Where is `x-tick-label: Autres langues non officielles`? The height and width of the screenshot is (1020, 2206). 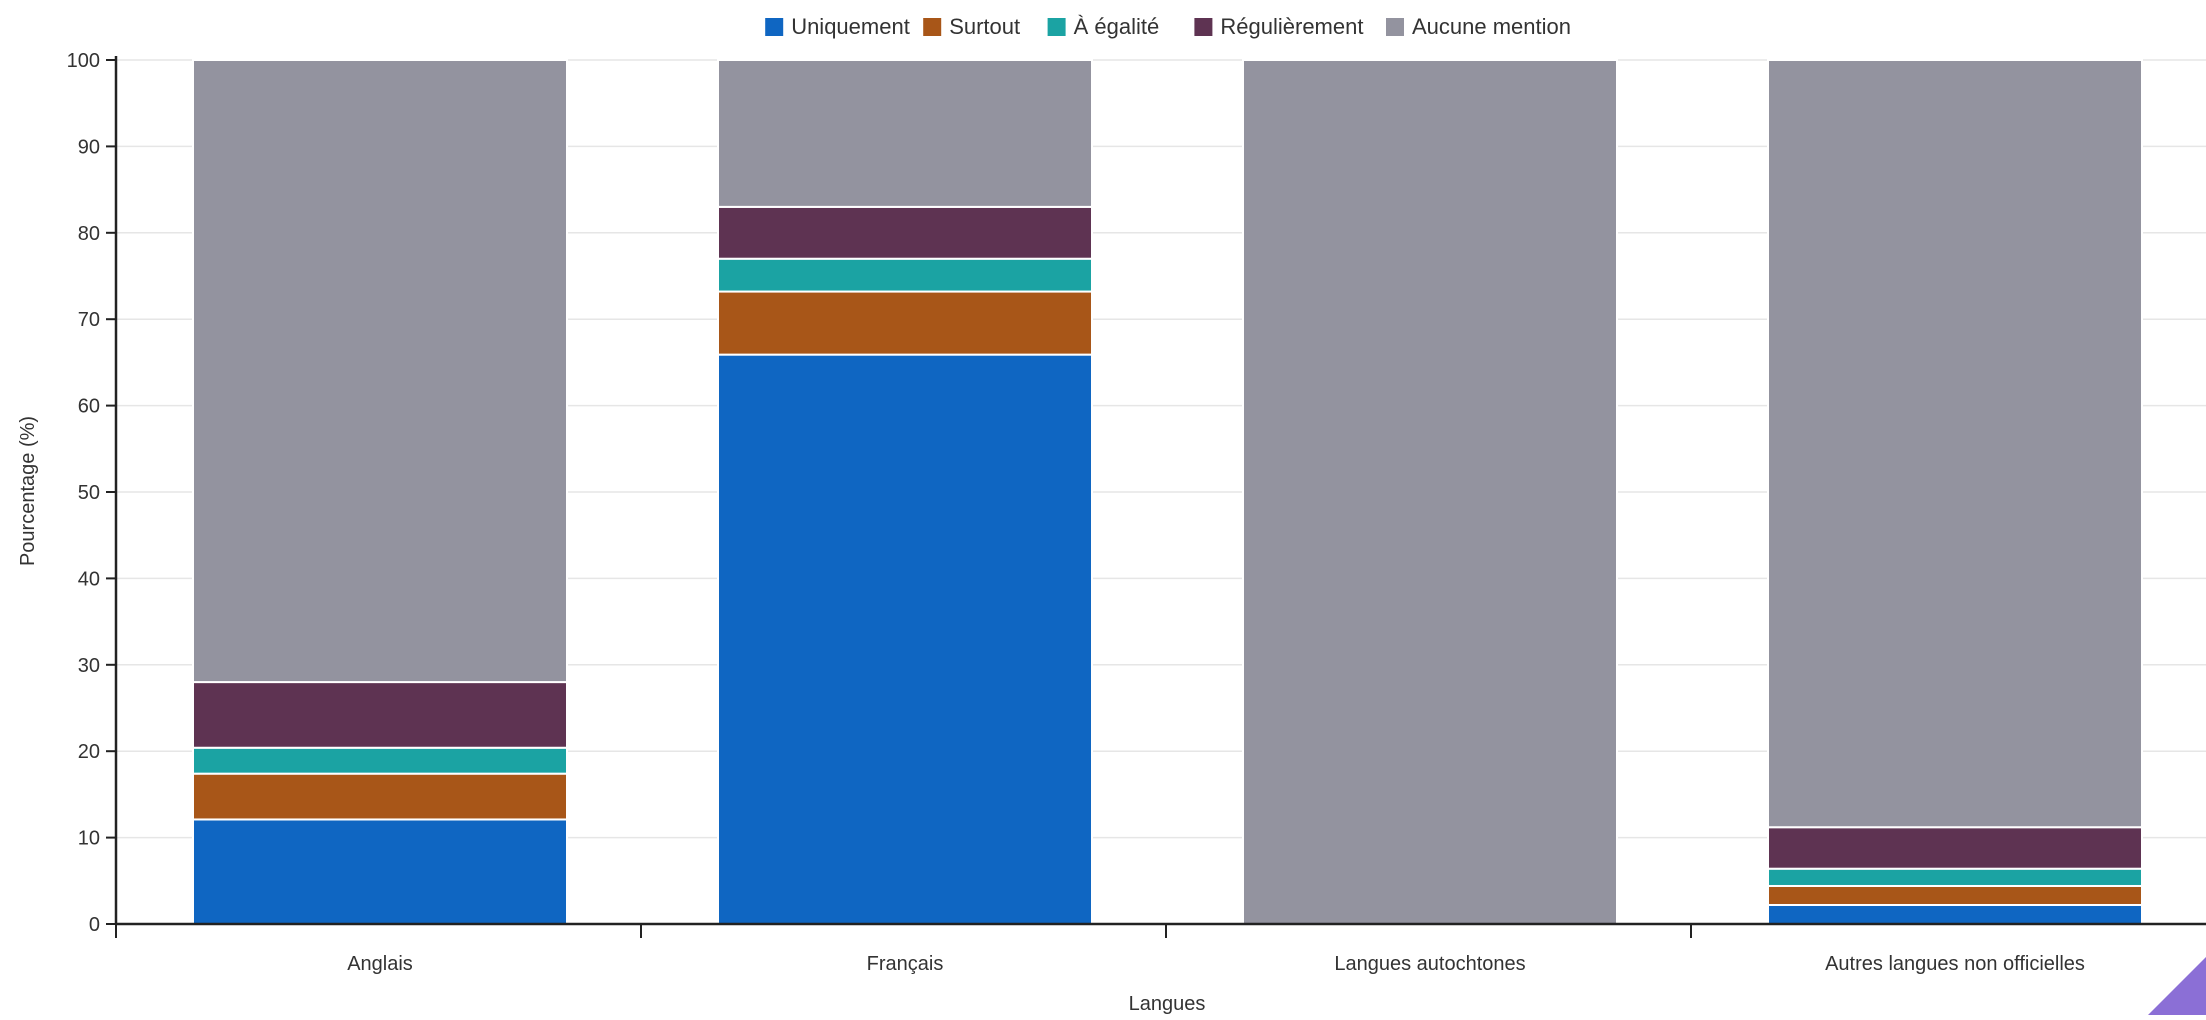 x-tick-label: Autres langues non officielles is located at coordinates (1955, 964).